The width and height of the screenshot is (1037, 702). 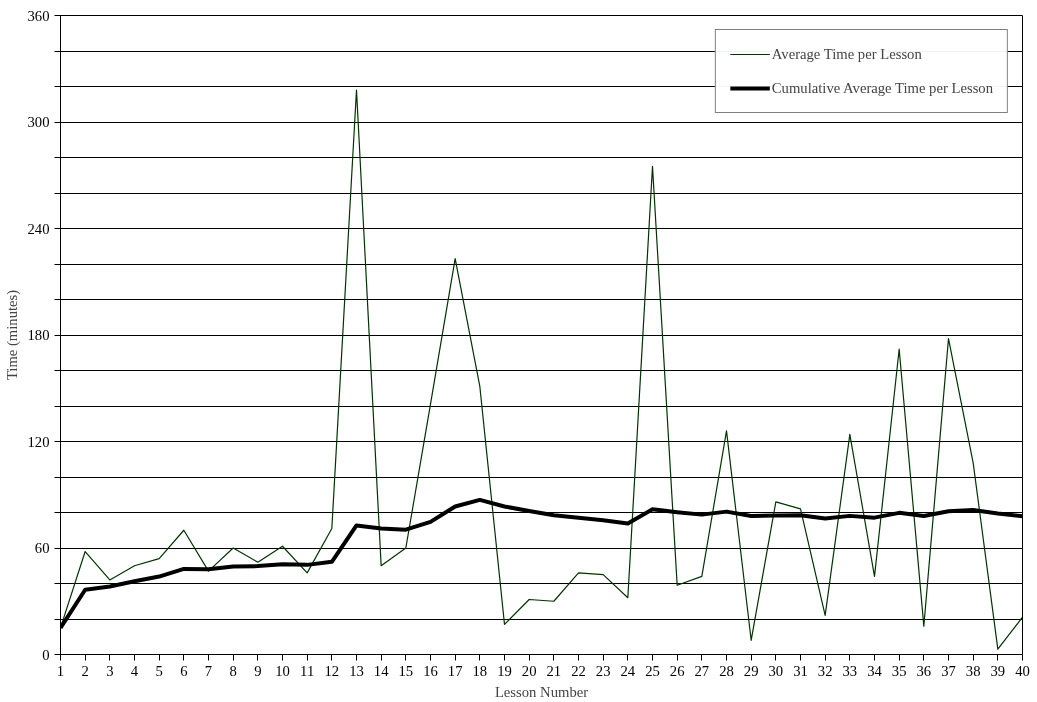 I want to click on x-tick-label: 20, so click(x=529, y=670).